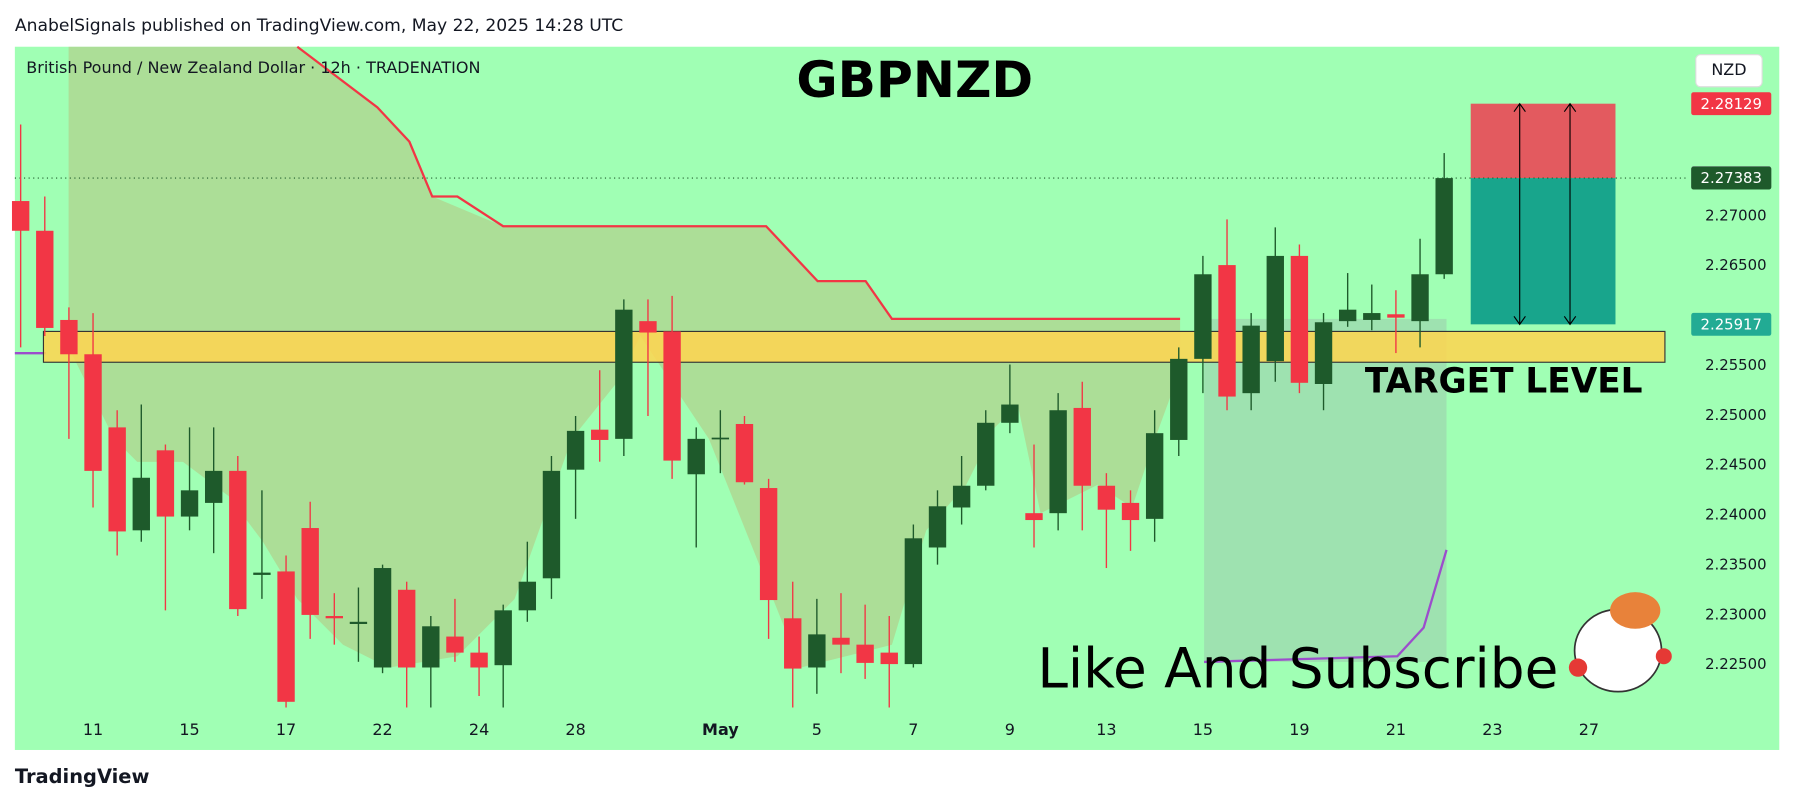 The width and height of the screenshot is (1793, 799). I want to click on currency-box, so click(1729, 71).